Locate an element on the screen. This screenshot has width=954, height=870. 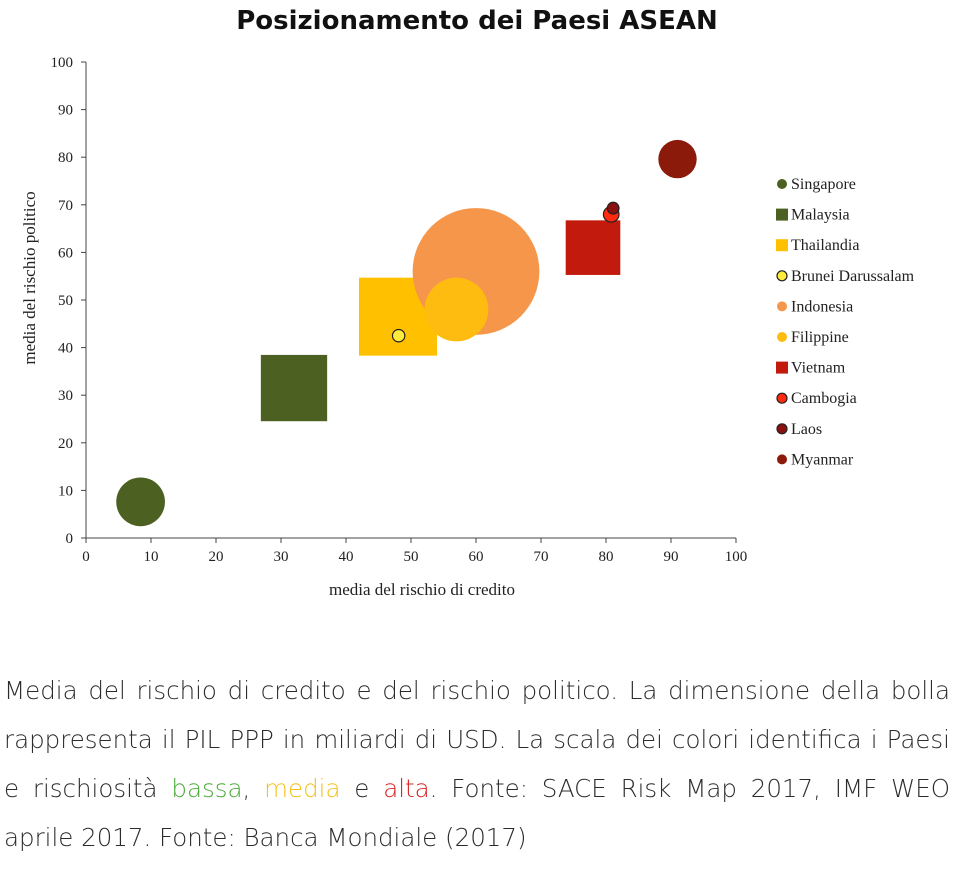
legend-label-cambogia: Cambogia is located at coordinates (824, 398).